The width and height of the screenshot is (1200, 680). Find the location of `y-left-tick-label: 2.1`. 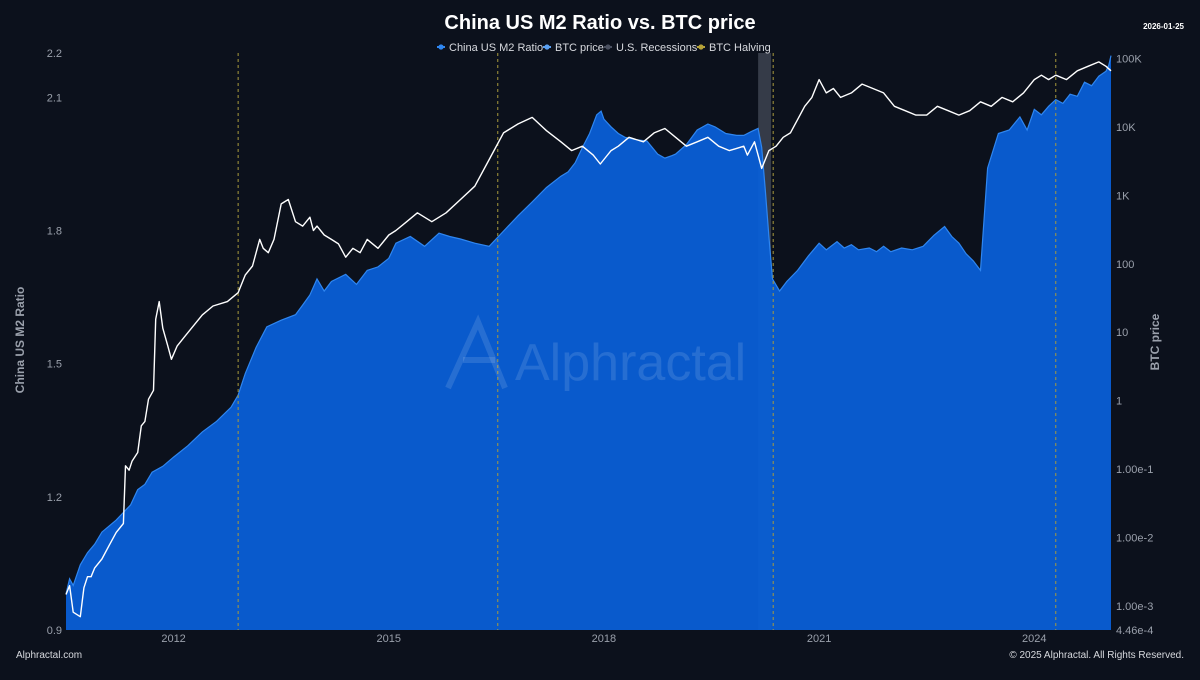

y-left-tick-label: 2.1 is located at coordinates (54, 98).